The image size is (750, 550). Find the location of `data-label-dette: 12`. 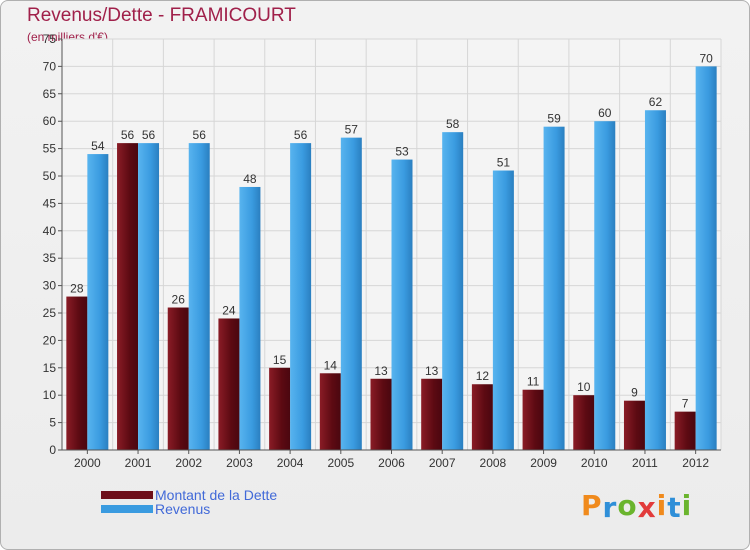

data-label-dette: 12 is located at coordinates (483, 376).